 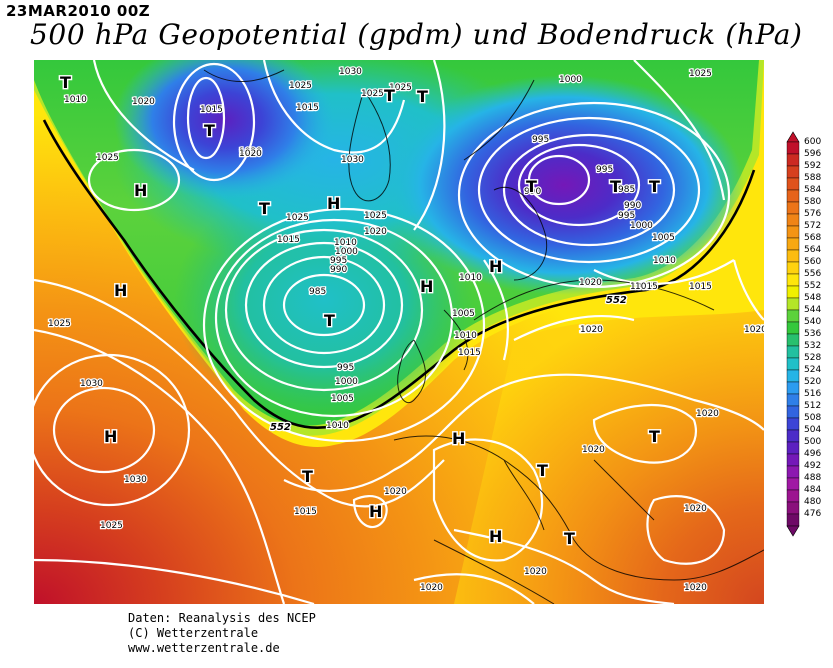 I want to click on colorbar-top-arrow, so click(x=793, y=137).